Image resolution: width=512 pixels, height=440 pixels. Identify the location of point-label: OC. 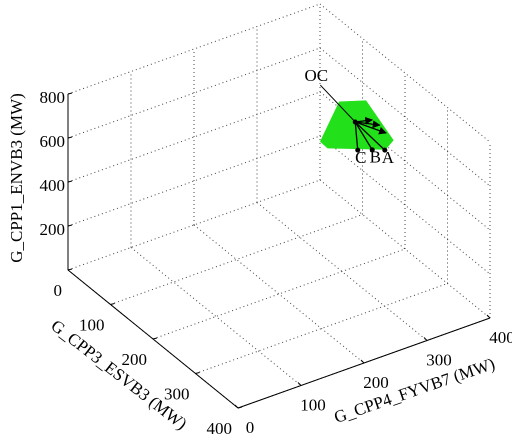
(316, 75).